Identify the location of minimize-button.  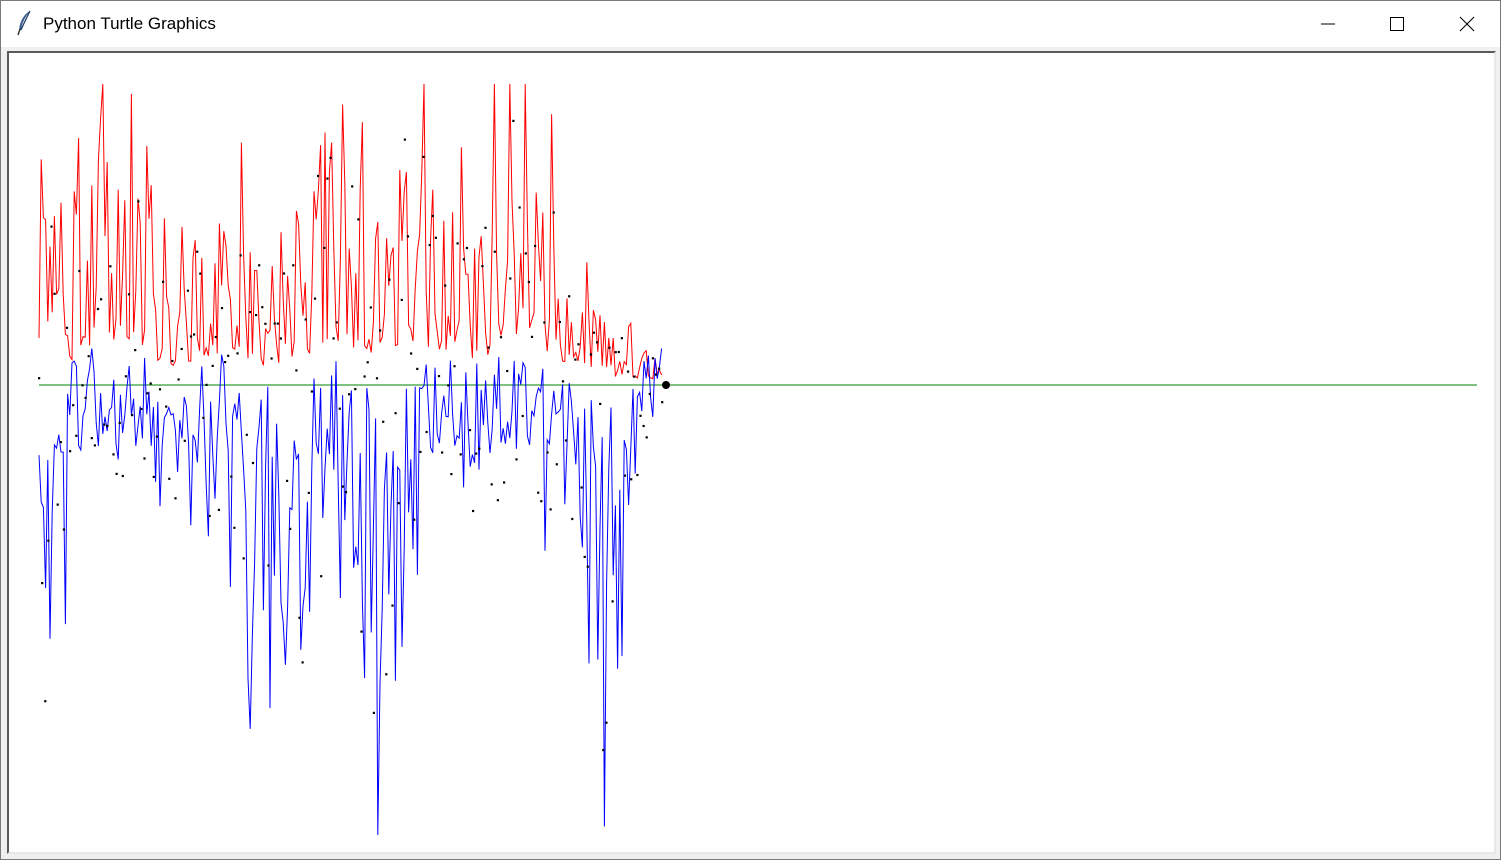
(1328, 24).